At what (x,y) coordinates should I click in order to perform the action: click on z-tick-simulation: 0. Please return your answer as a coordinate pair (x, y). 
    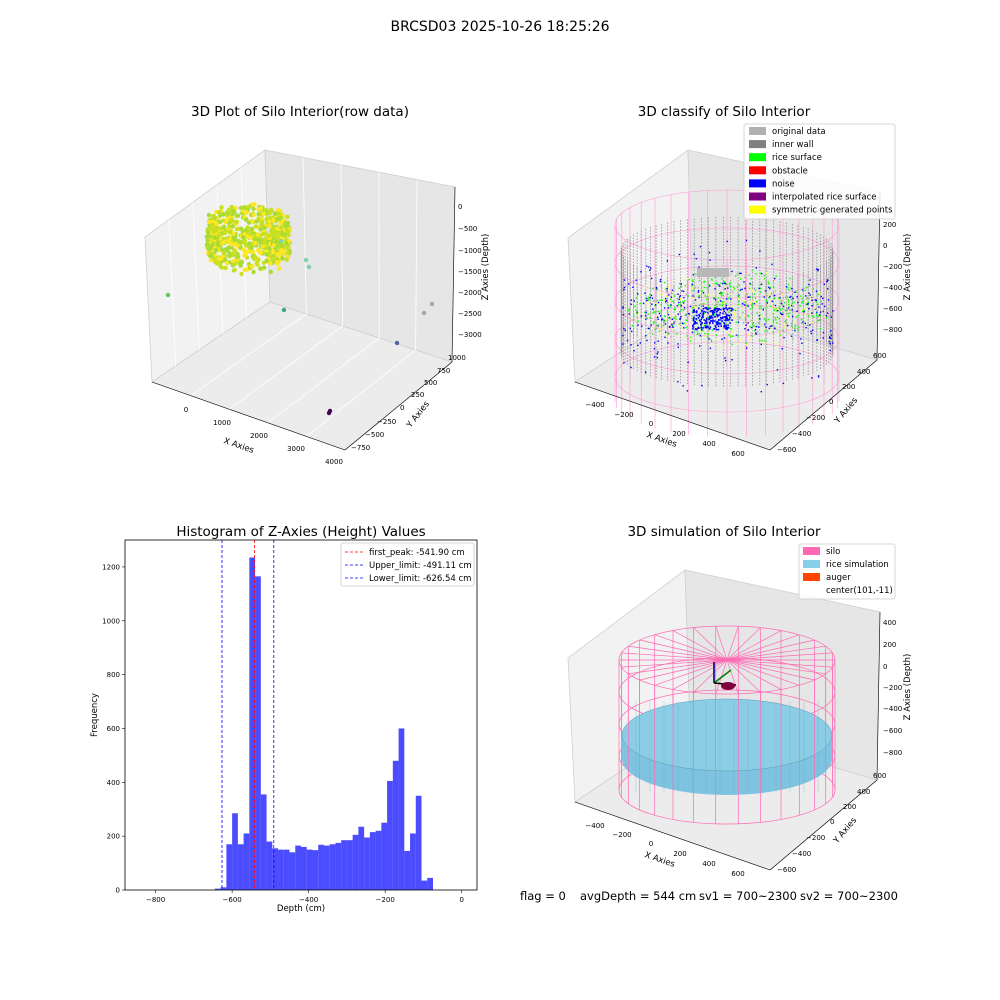
    Looking at the image, I should click on (885, 667).